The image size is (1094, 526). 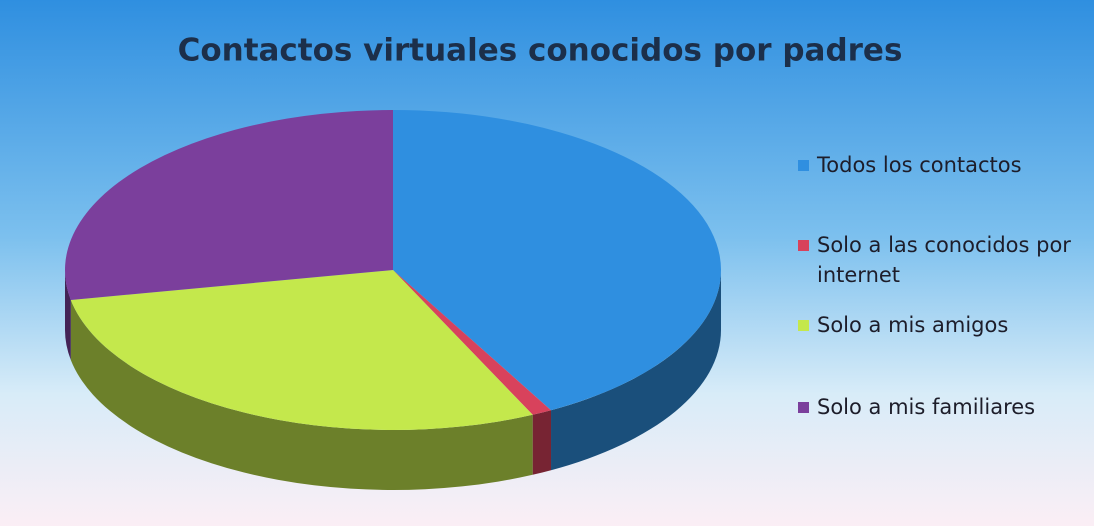 I want to click on legend-item: Solo a mis familiares, so click(x=916, y=407).